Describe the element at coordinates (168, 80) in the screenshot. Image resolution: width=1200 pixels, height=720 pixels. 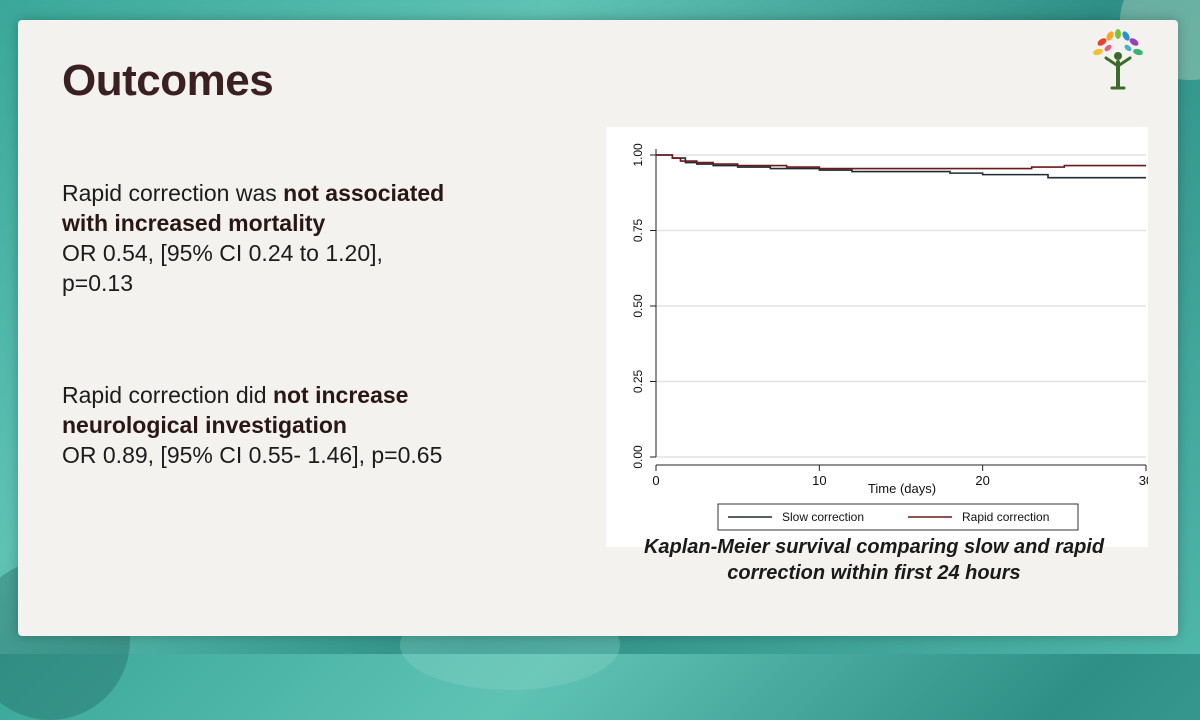
I see `slide-title: Outcomes` at that location.